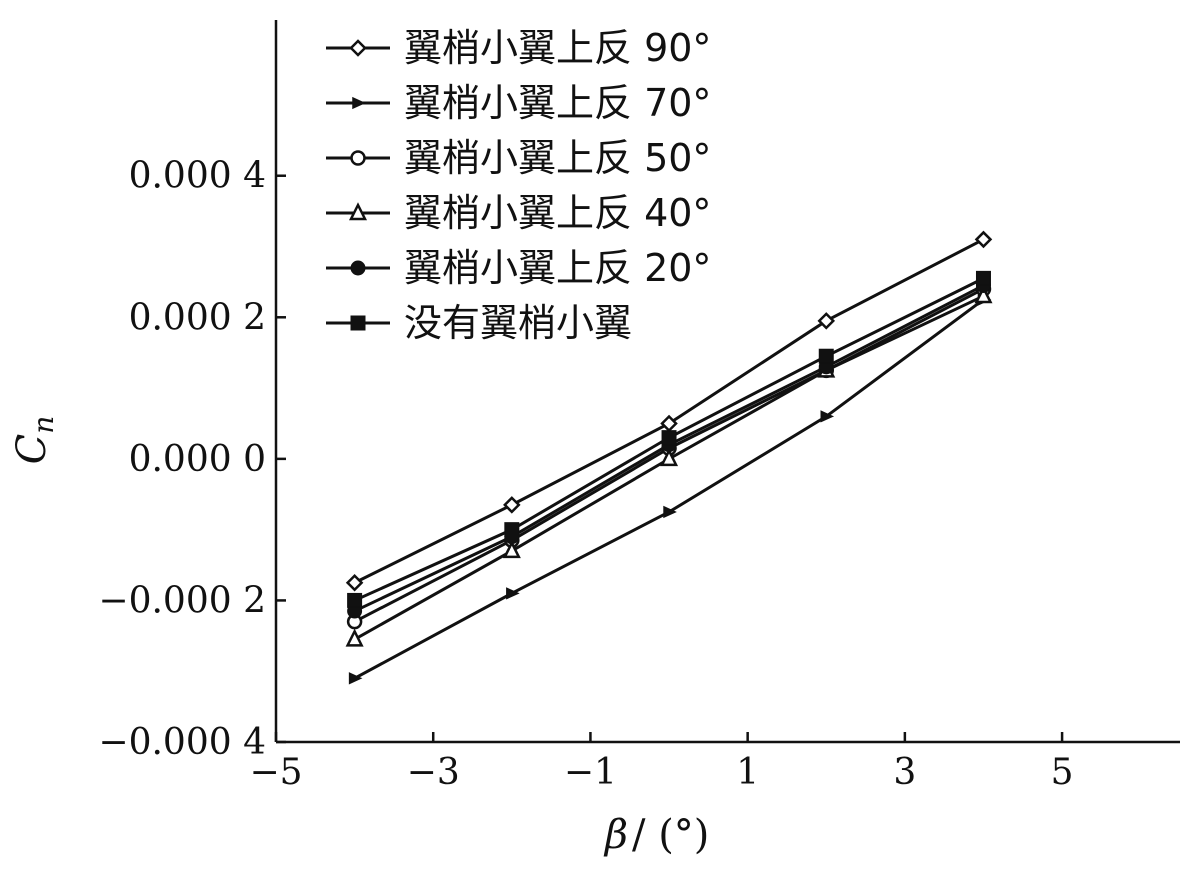  I want to click on legend-label: 没有翼梢小翼, so click(518, 323).